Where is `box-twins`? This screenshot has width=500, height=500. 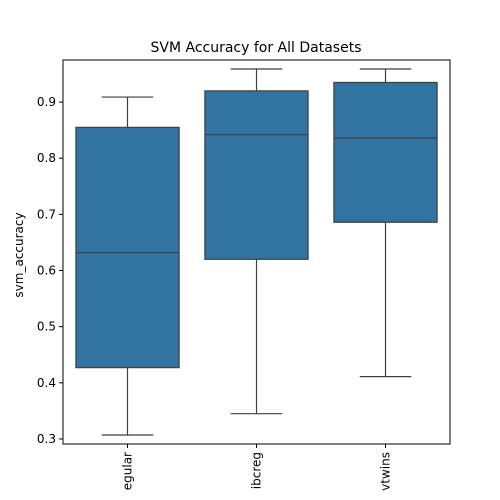
box-twins is located at coordinates (385, 152).